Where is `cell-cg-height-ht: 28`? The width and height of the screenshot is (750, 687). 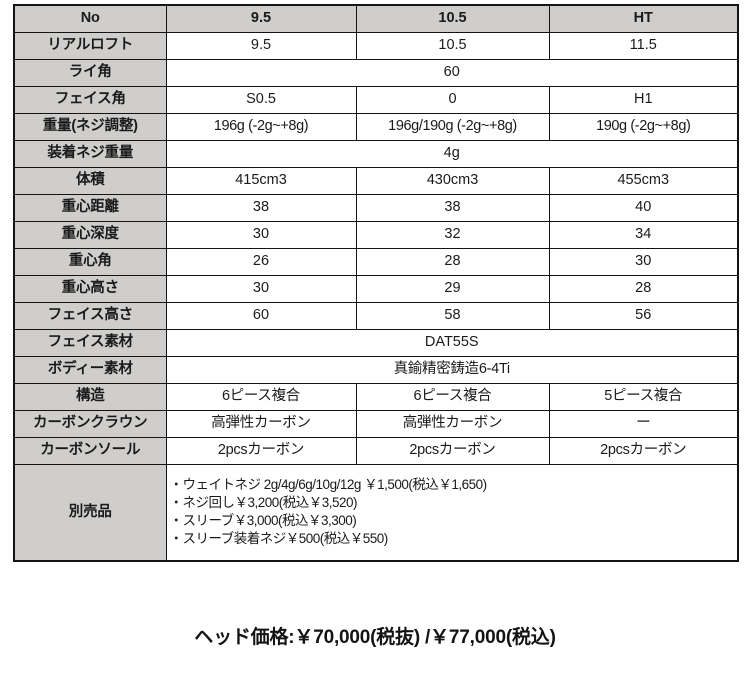
cell-cg-height-ht: 28 is located at coordinates (643, 288).